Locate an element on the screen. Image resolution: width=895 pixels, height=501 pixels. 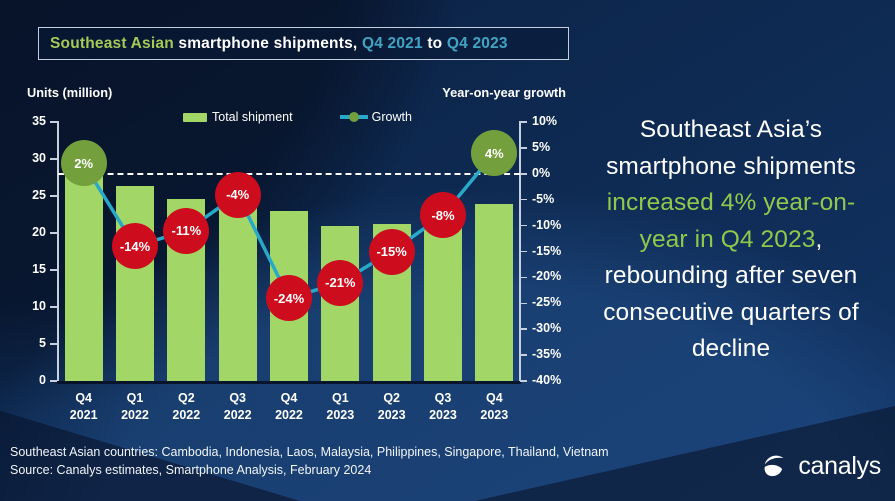
growth-marker: -11% is located at coordinates (186, 230).